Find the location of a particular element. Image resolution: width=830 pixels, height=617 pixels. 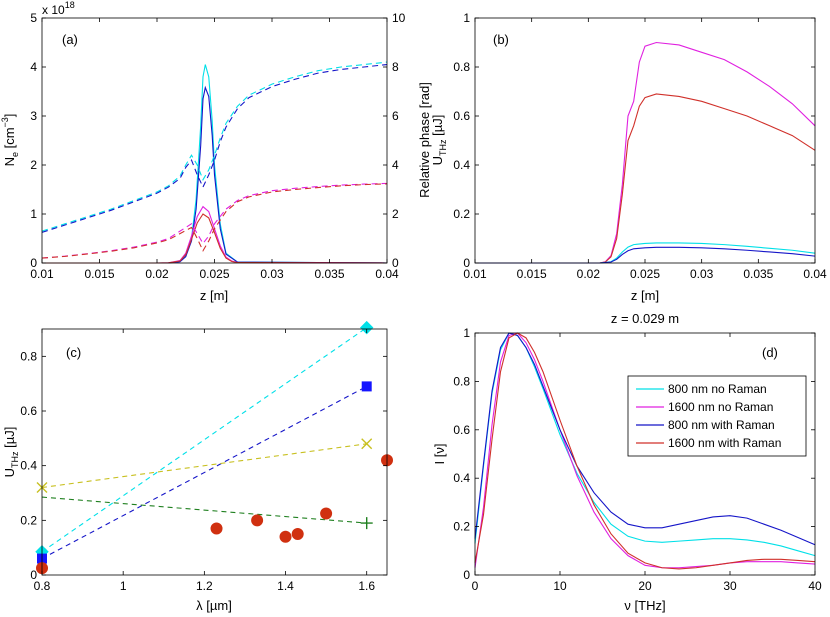

panel-d-ytick-label: 0.8 is located at coordinates (461, 381).